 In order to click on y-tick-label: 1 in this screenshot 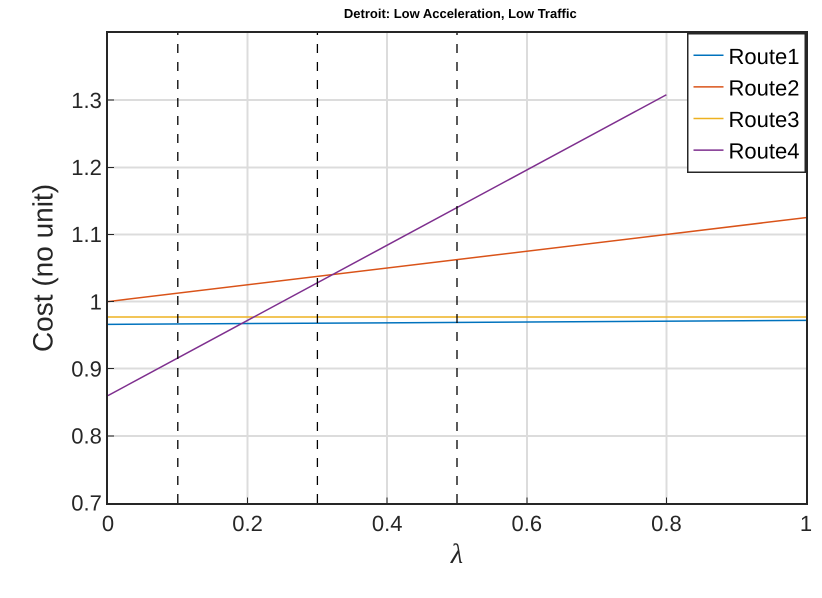, I will do `click(96, 301)`.